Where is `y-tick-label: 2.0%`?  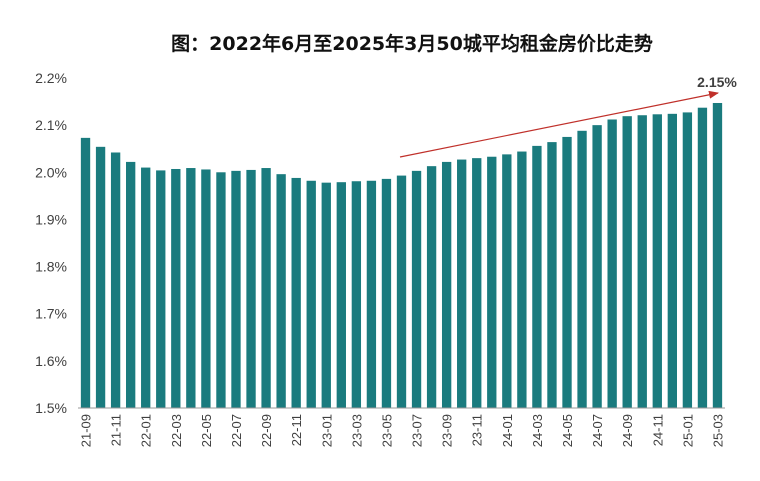 y-tick-label: 2.0% is located at coordinates (51, 172).